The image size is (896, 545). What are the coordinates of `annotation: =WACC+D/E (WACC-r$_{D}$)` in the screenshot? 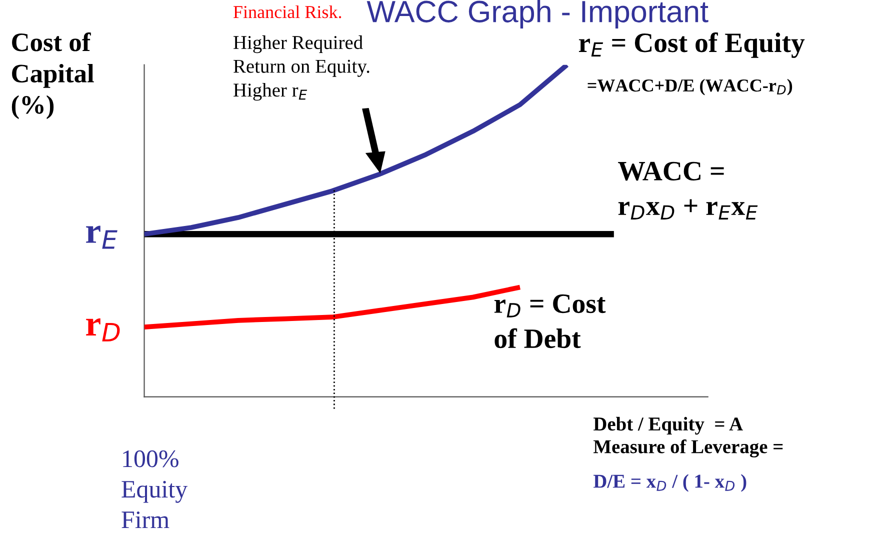 It's located at (690, 87).